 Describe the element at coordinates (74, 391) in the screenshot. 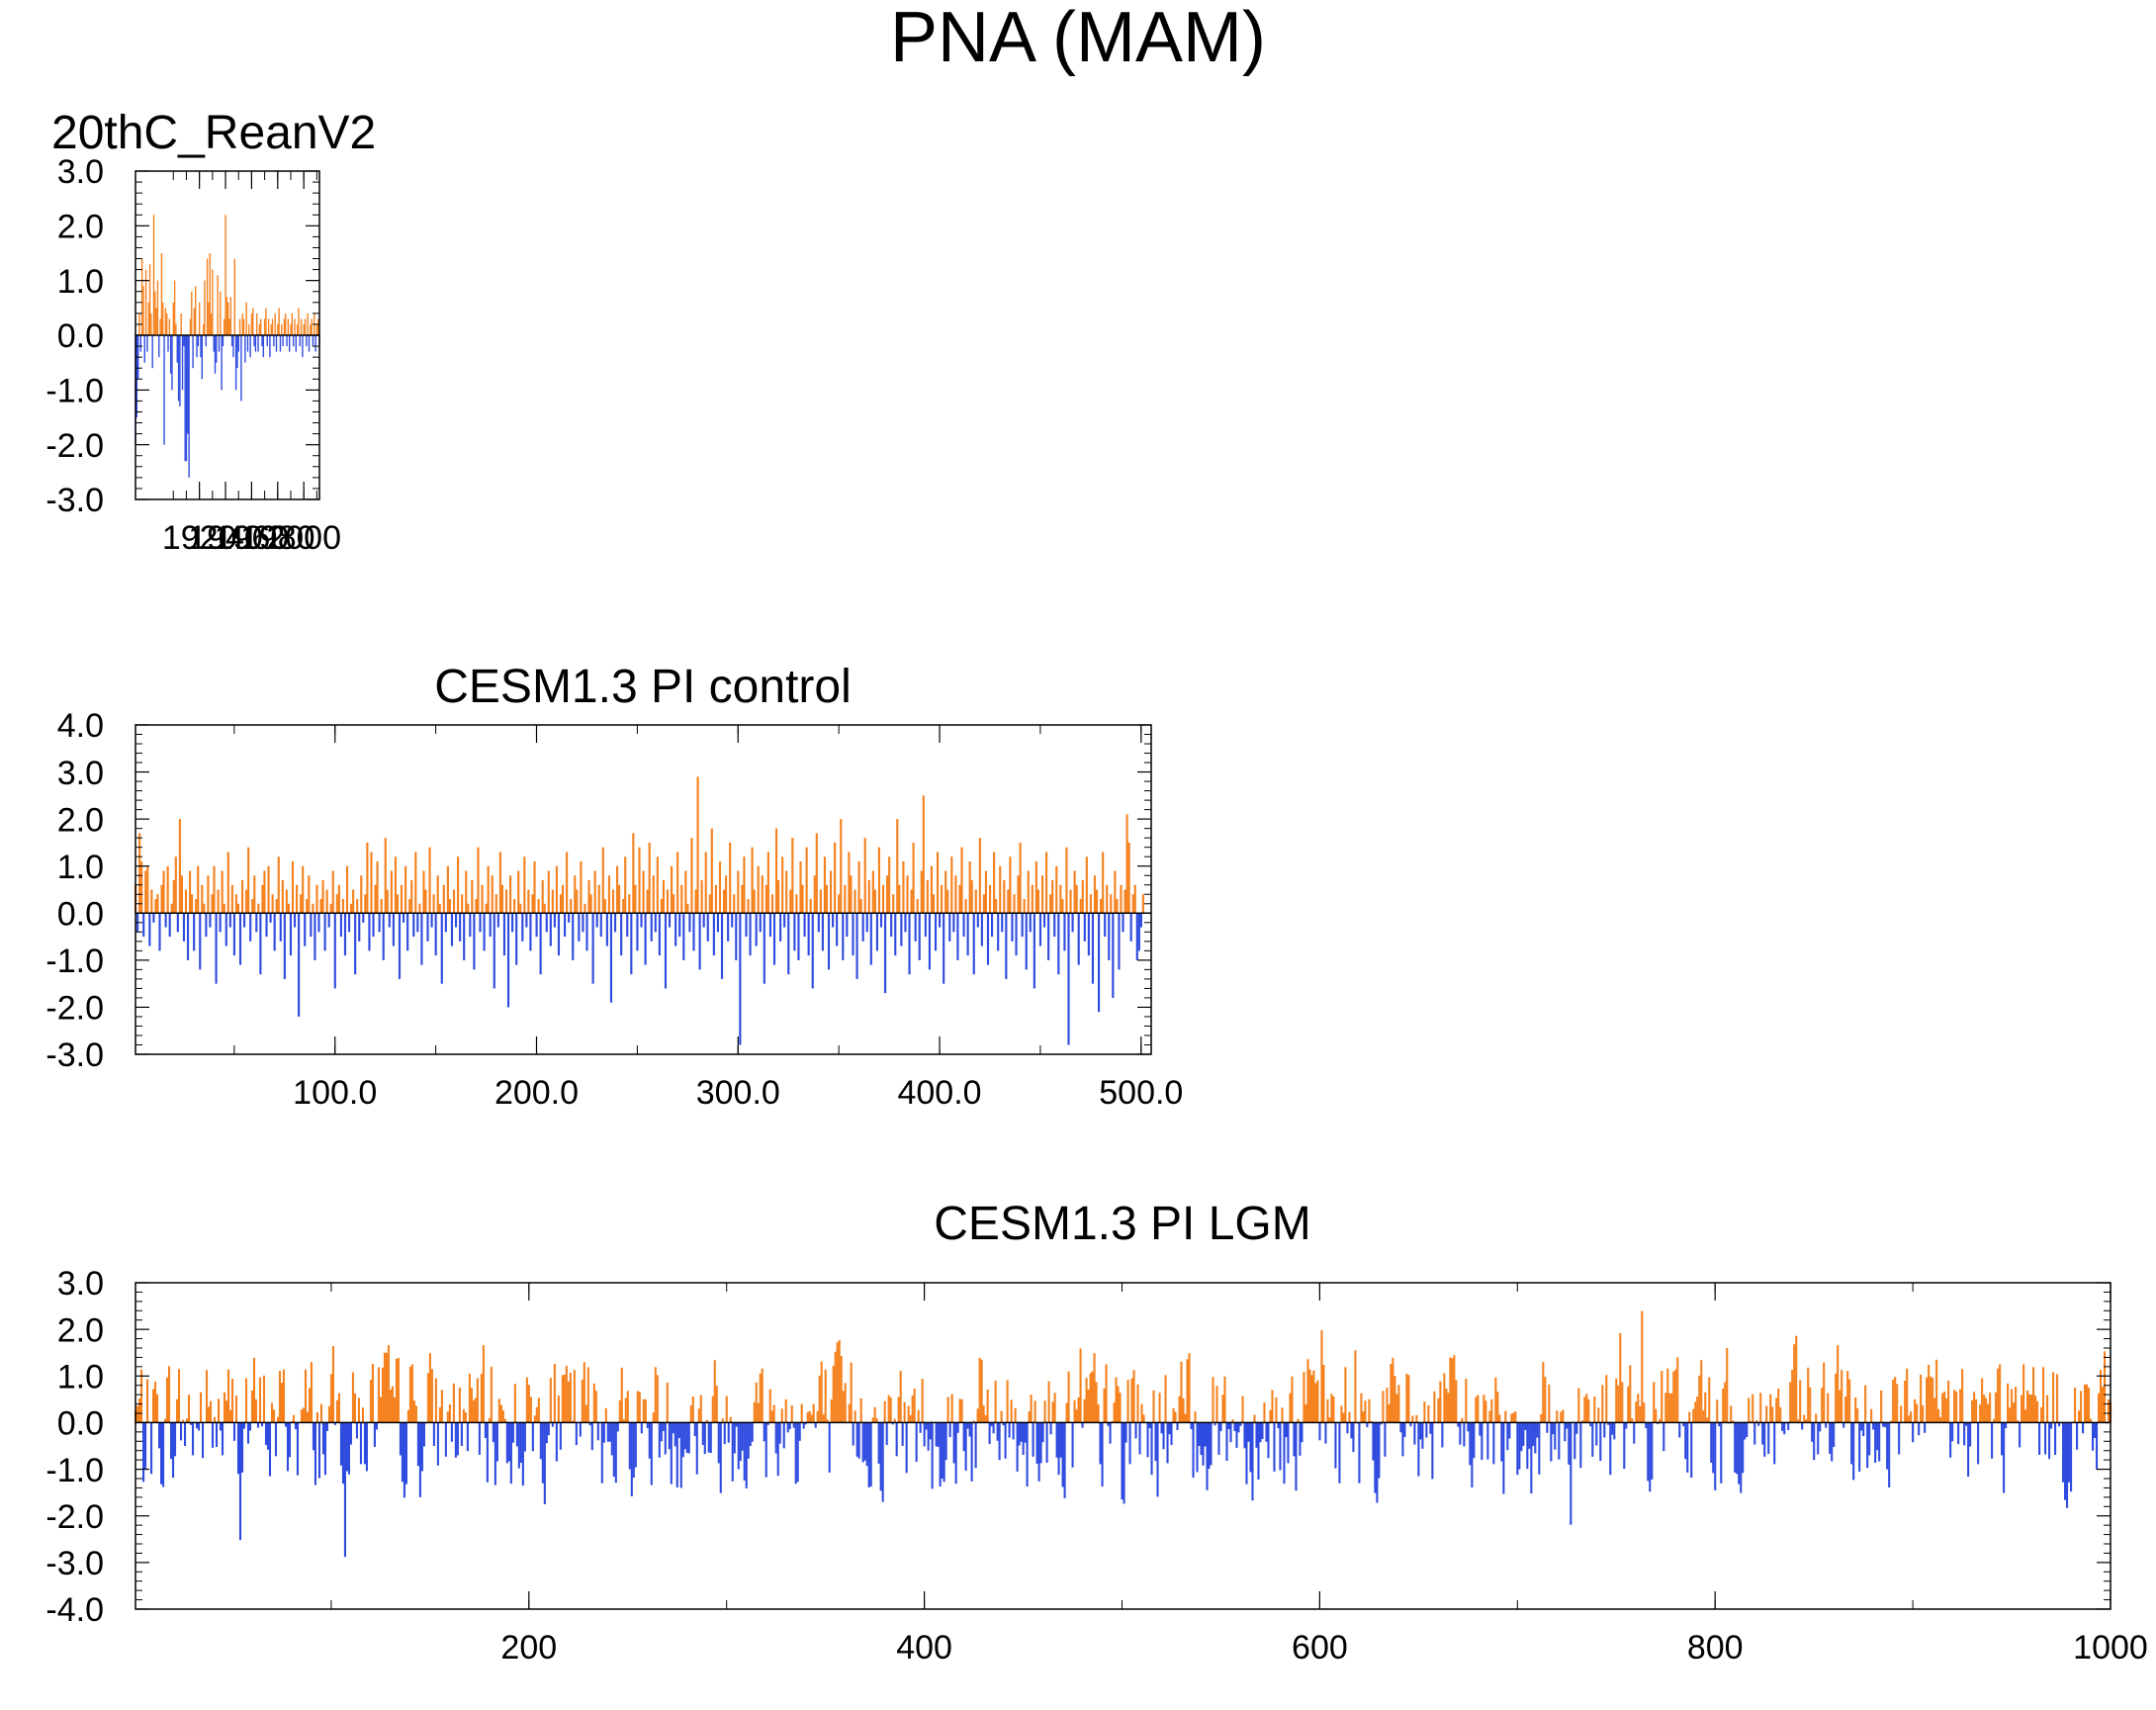

I see `y-tick-label: -1.0` at that location.